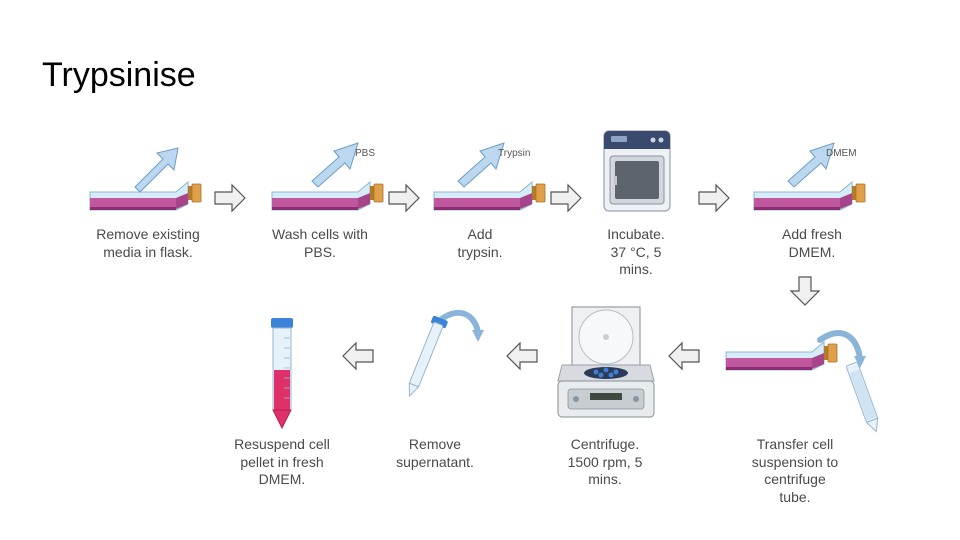 The height and width of the screenshot is (540, 960). Describe the element at coordinates (282, 374) in the screenshot. I see `centrifuge-tube-icon` at that location.